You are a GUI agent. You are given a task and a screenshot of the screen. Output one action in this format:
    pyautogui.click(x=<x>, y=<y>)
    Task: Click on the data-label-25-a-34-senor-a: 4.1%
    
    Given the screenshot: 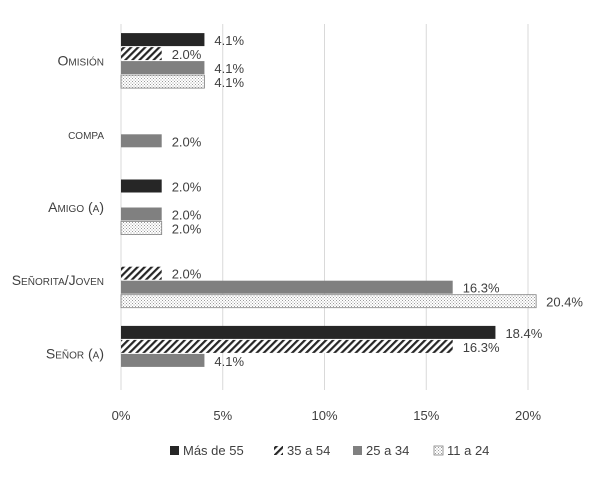 What is the action you would take?
    pyautogui.click(x=229, y=361)
    